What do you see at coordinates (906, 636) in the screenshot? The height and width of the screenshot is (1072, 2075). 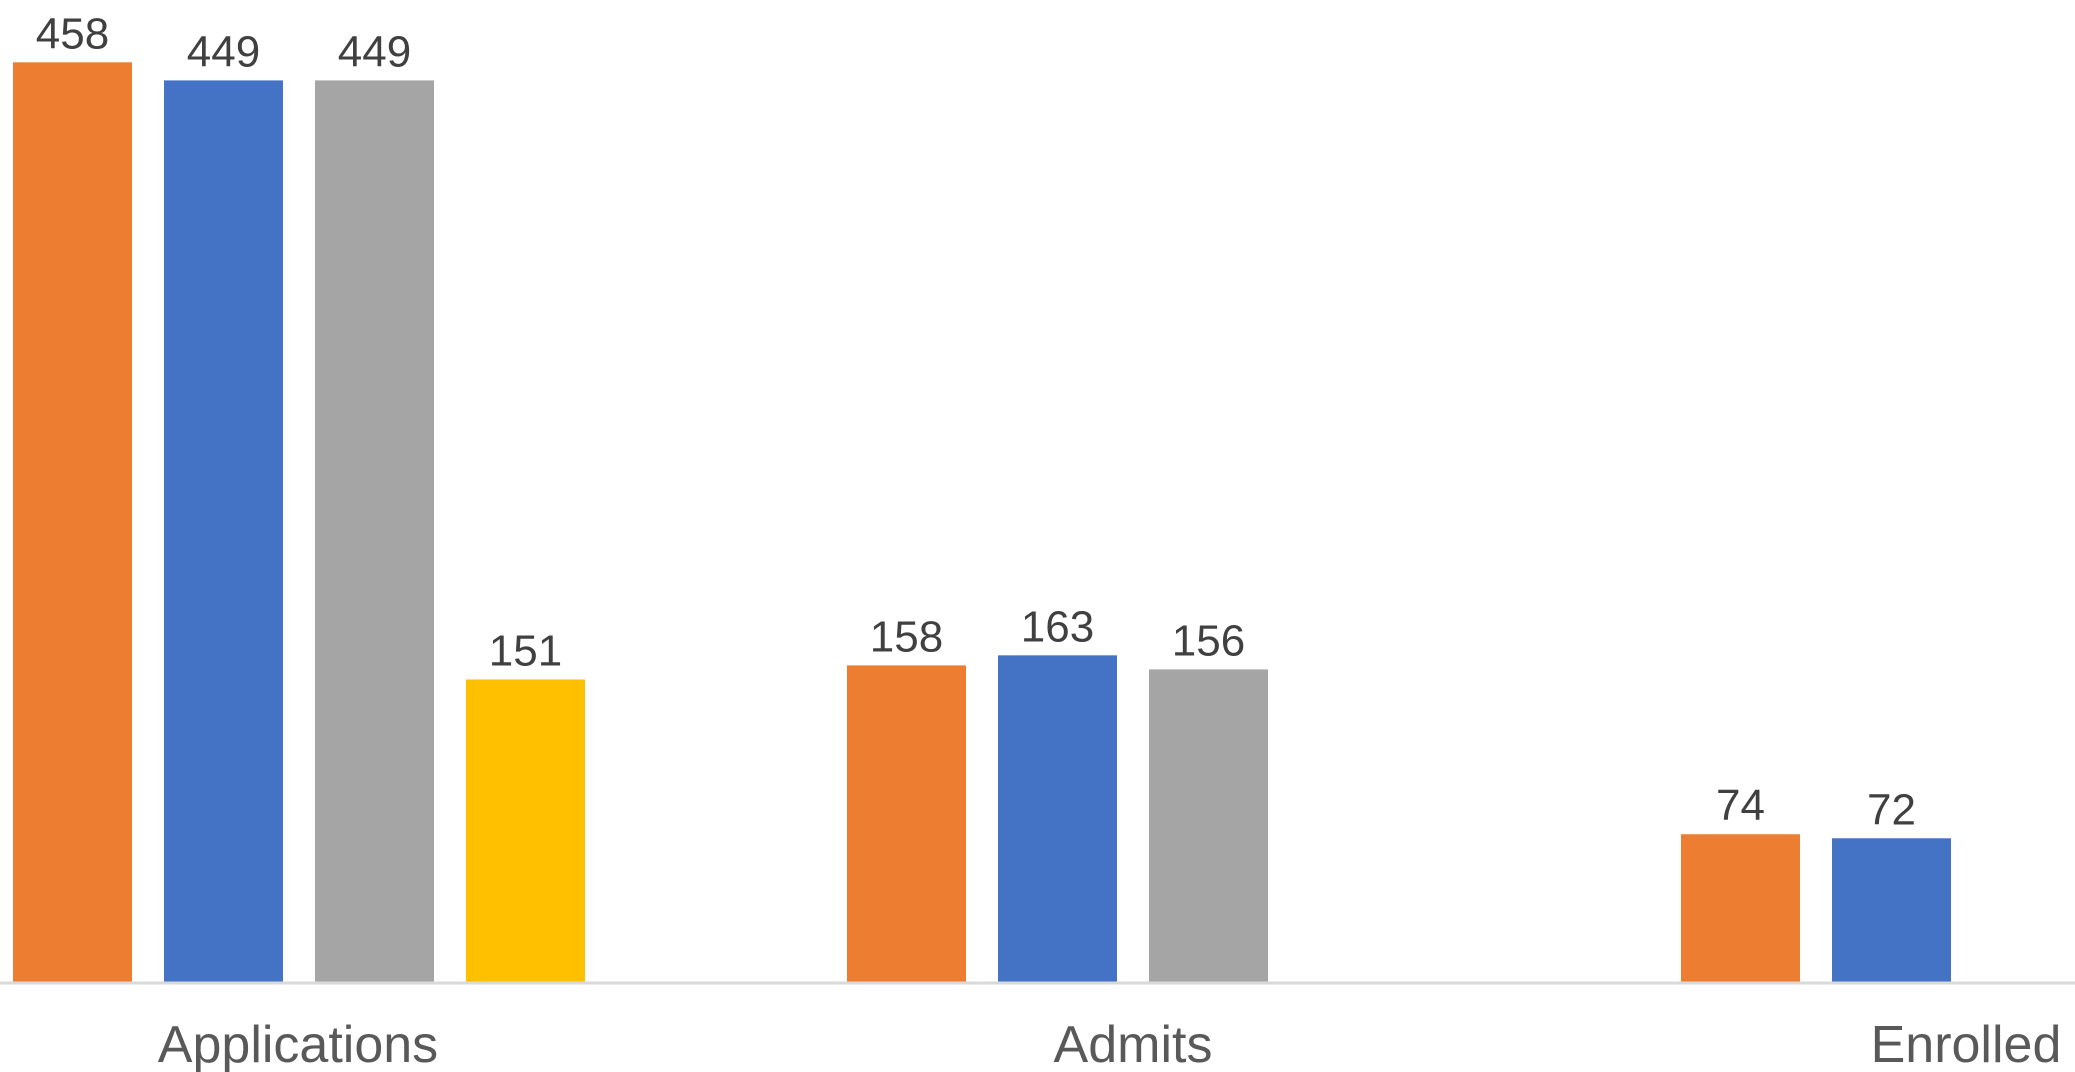 I see `data-label-admits-1: 158` at bounding box center [906, 636].